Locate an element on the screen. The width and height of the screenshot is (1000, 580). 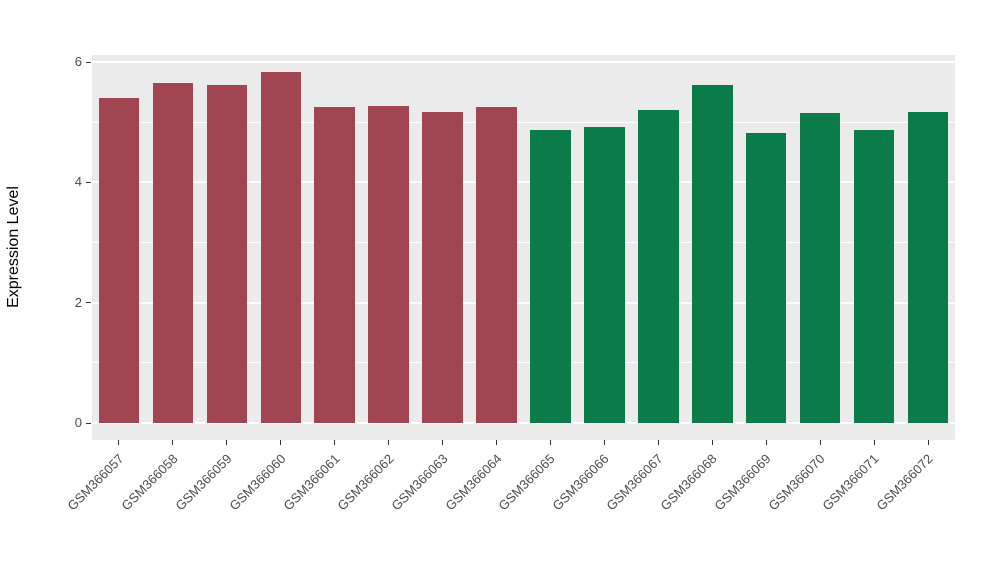
bar-gsm366069 is located at coordinates (766, 277).